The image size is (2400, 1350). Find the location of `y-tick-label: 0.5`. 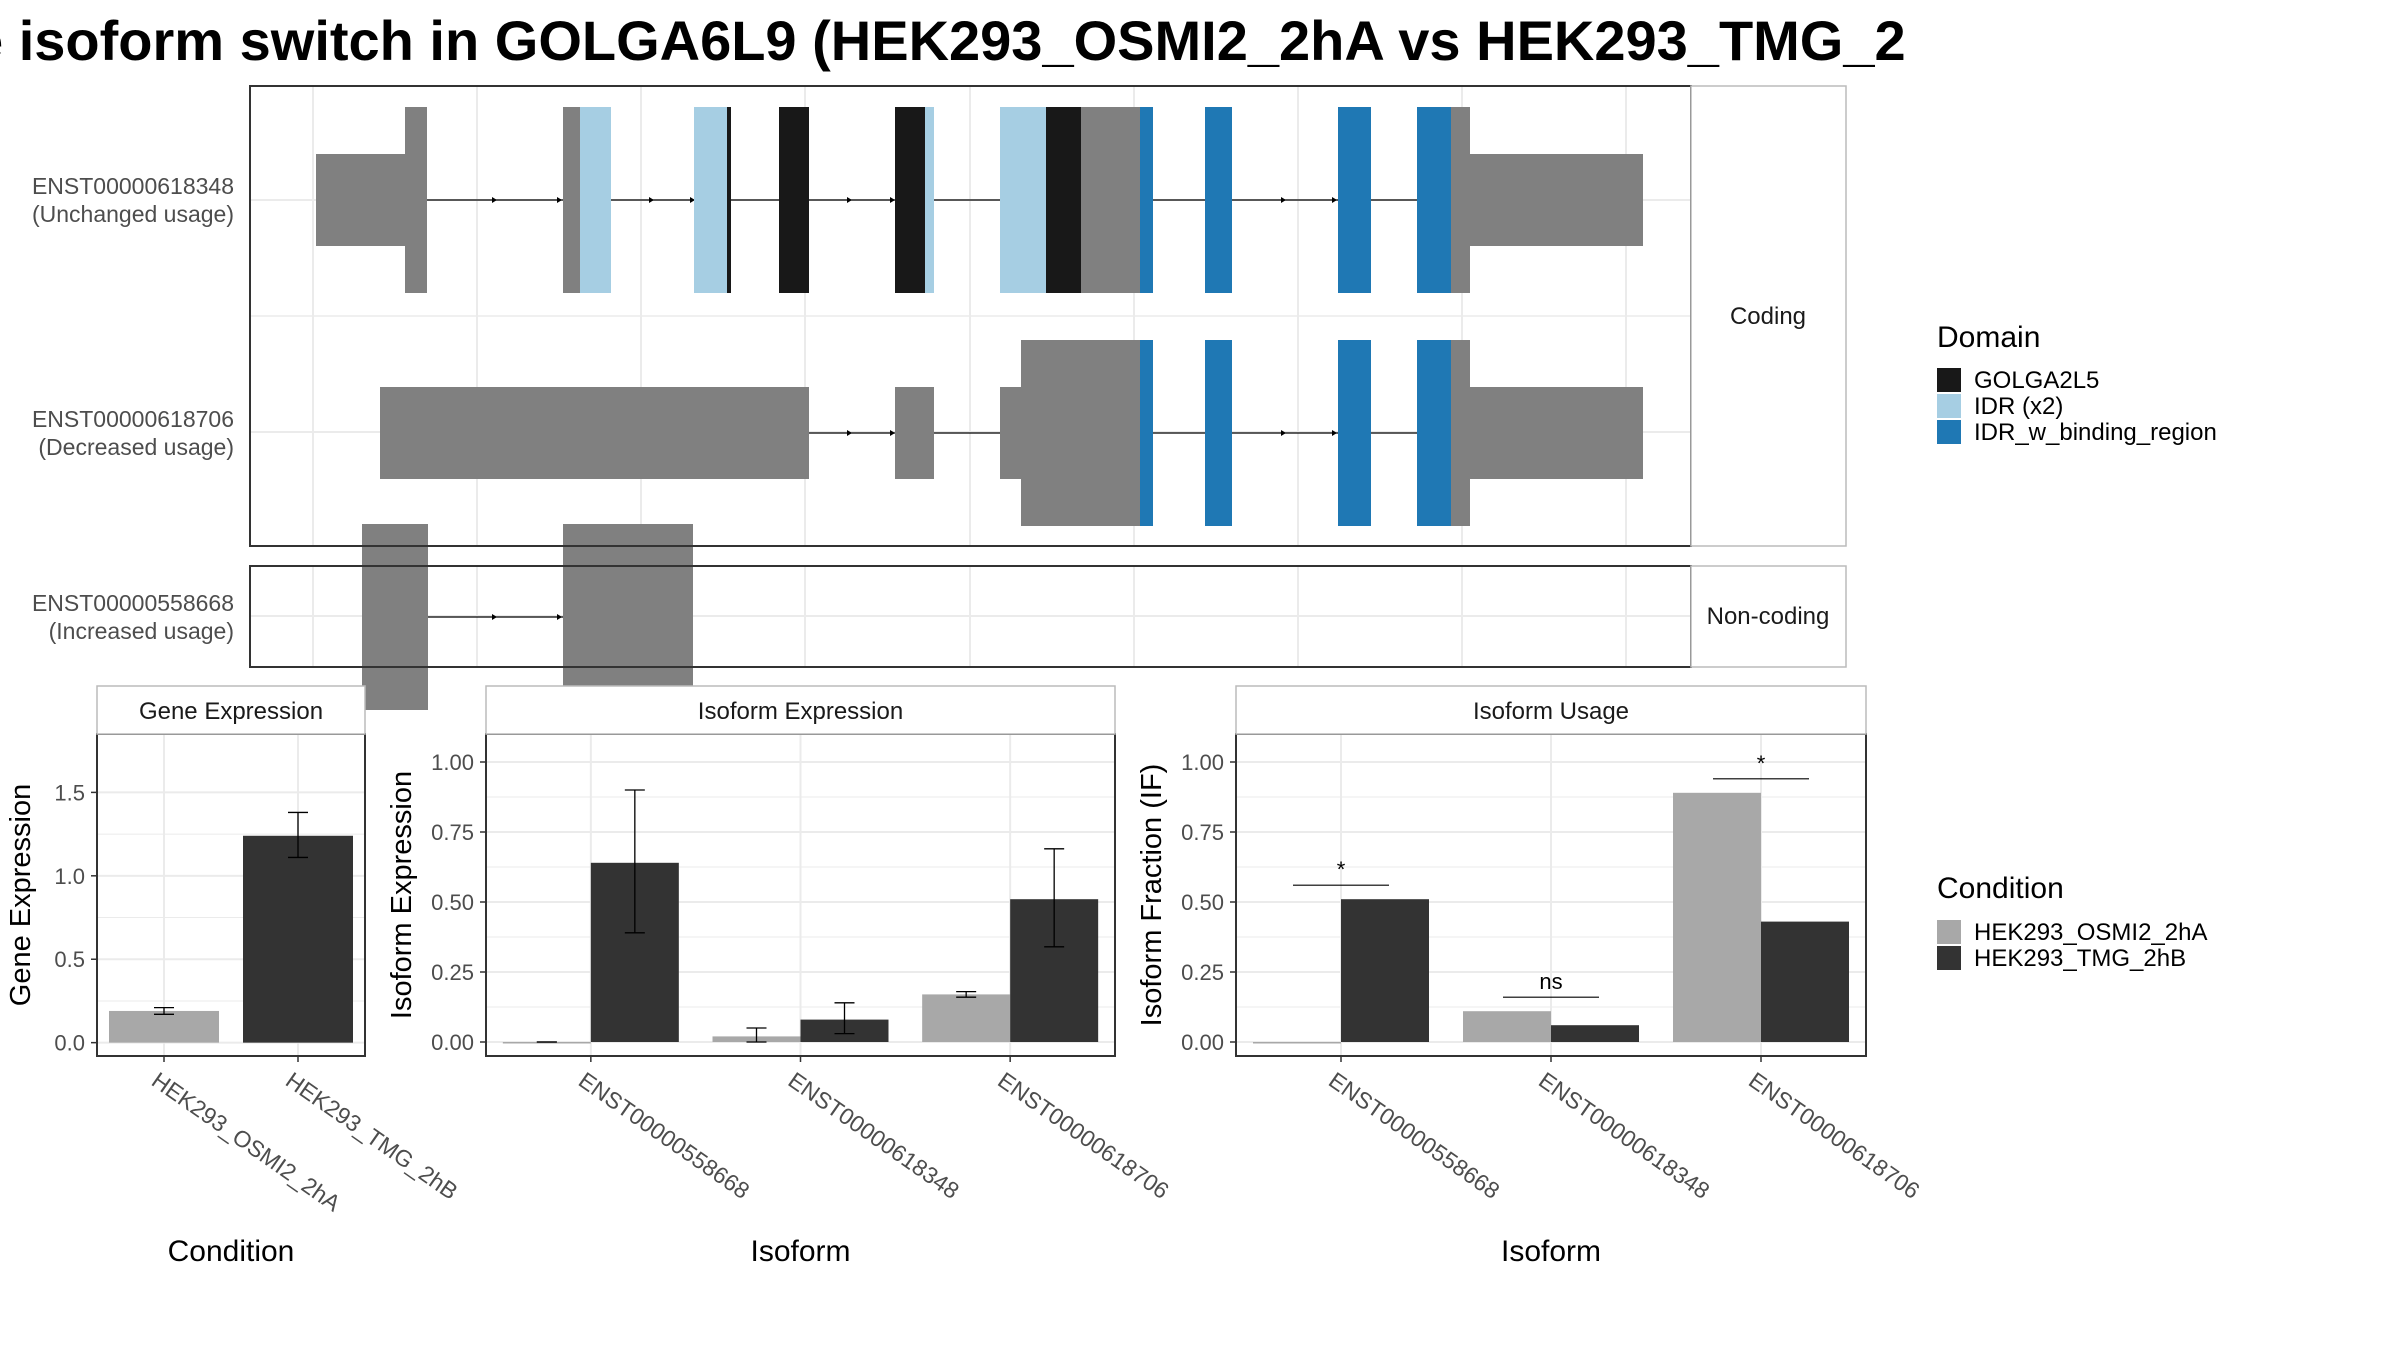

y-tick-label: 0.5 is located at coordinates (69, 959).